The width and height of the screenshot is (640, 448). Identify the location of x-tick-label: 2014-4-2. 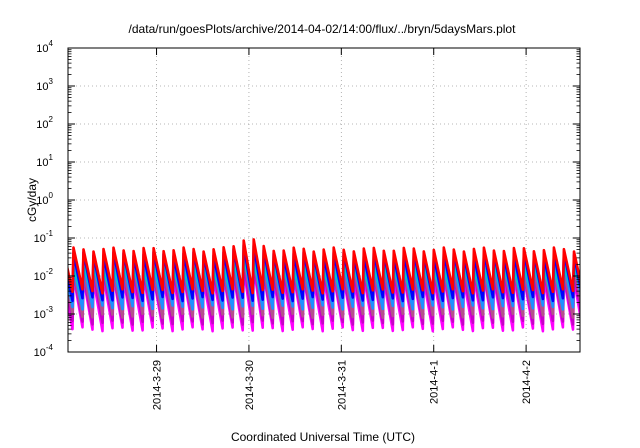
(527, 382).